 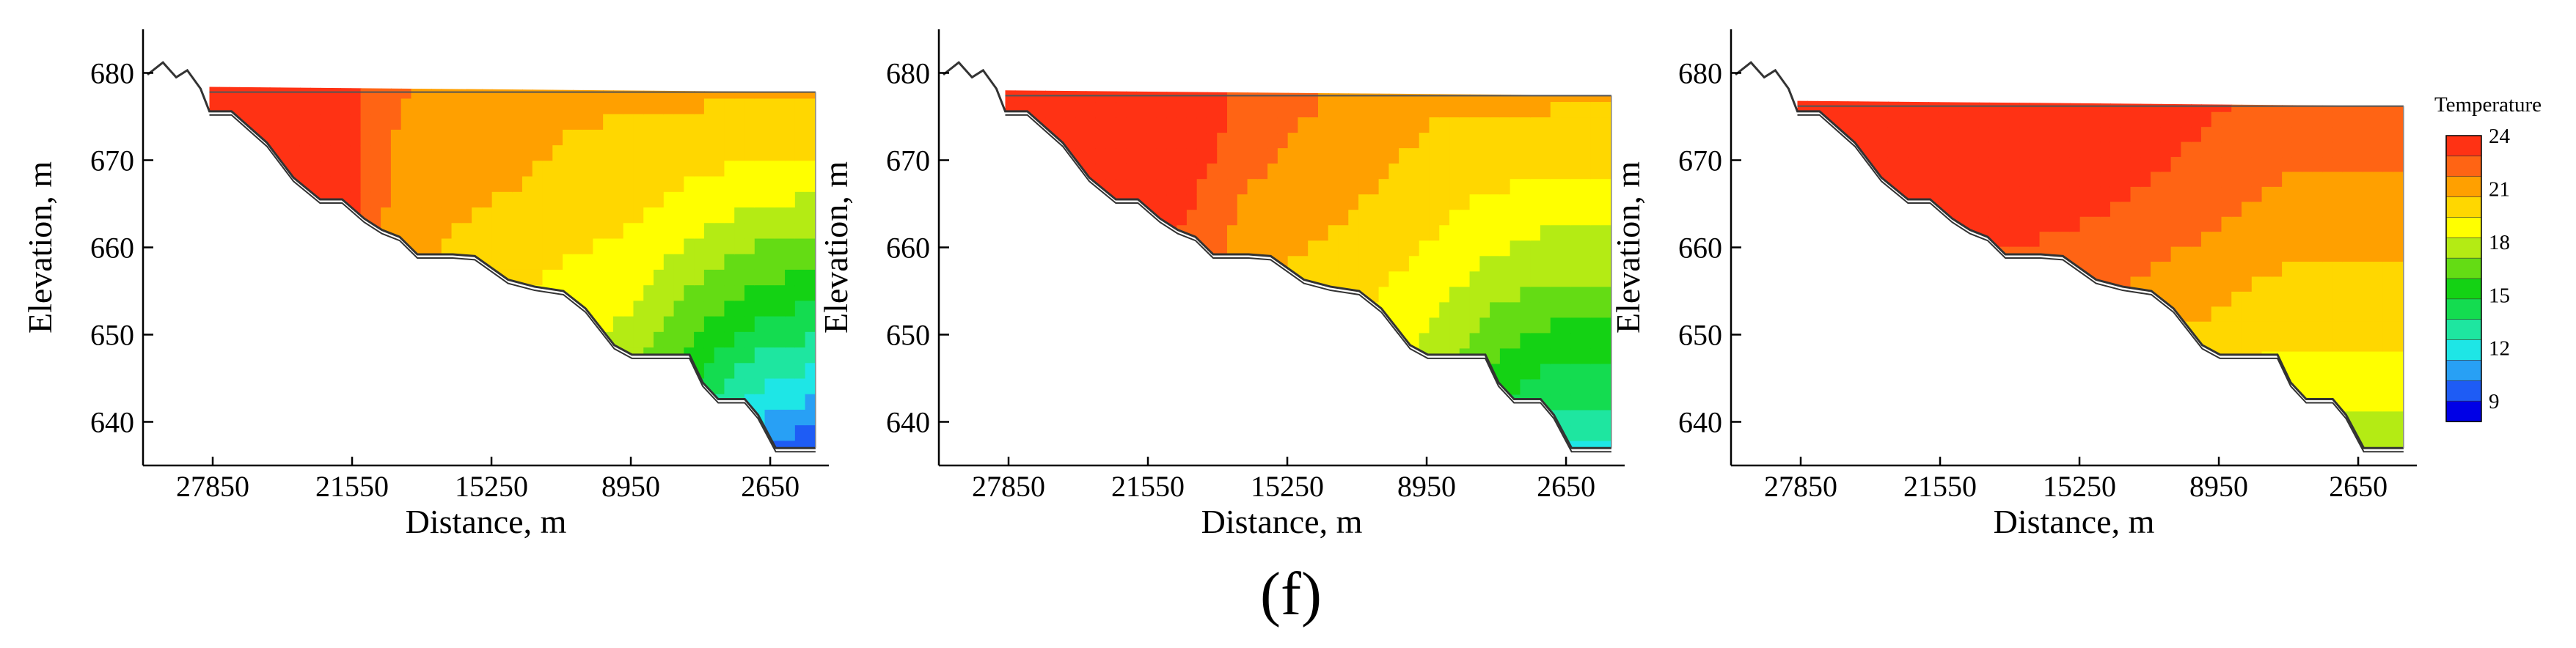 I want to click on legend-swatch, so click(x=2463, y=268).